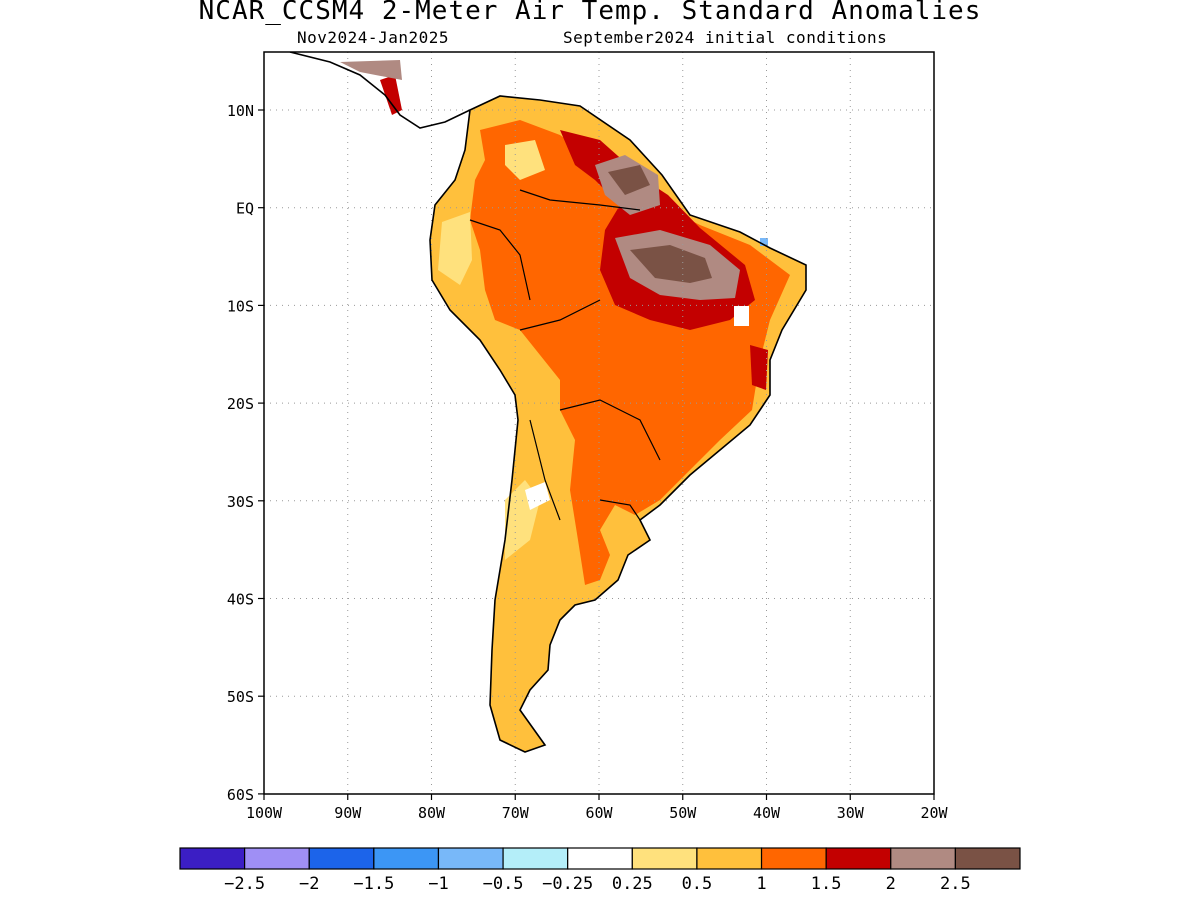  What do you see at coordinates (697, 884) in the screenshot?
I see `colorbar-label: 0.5` at bounding box center [697, 884].